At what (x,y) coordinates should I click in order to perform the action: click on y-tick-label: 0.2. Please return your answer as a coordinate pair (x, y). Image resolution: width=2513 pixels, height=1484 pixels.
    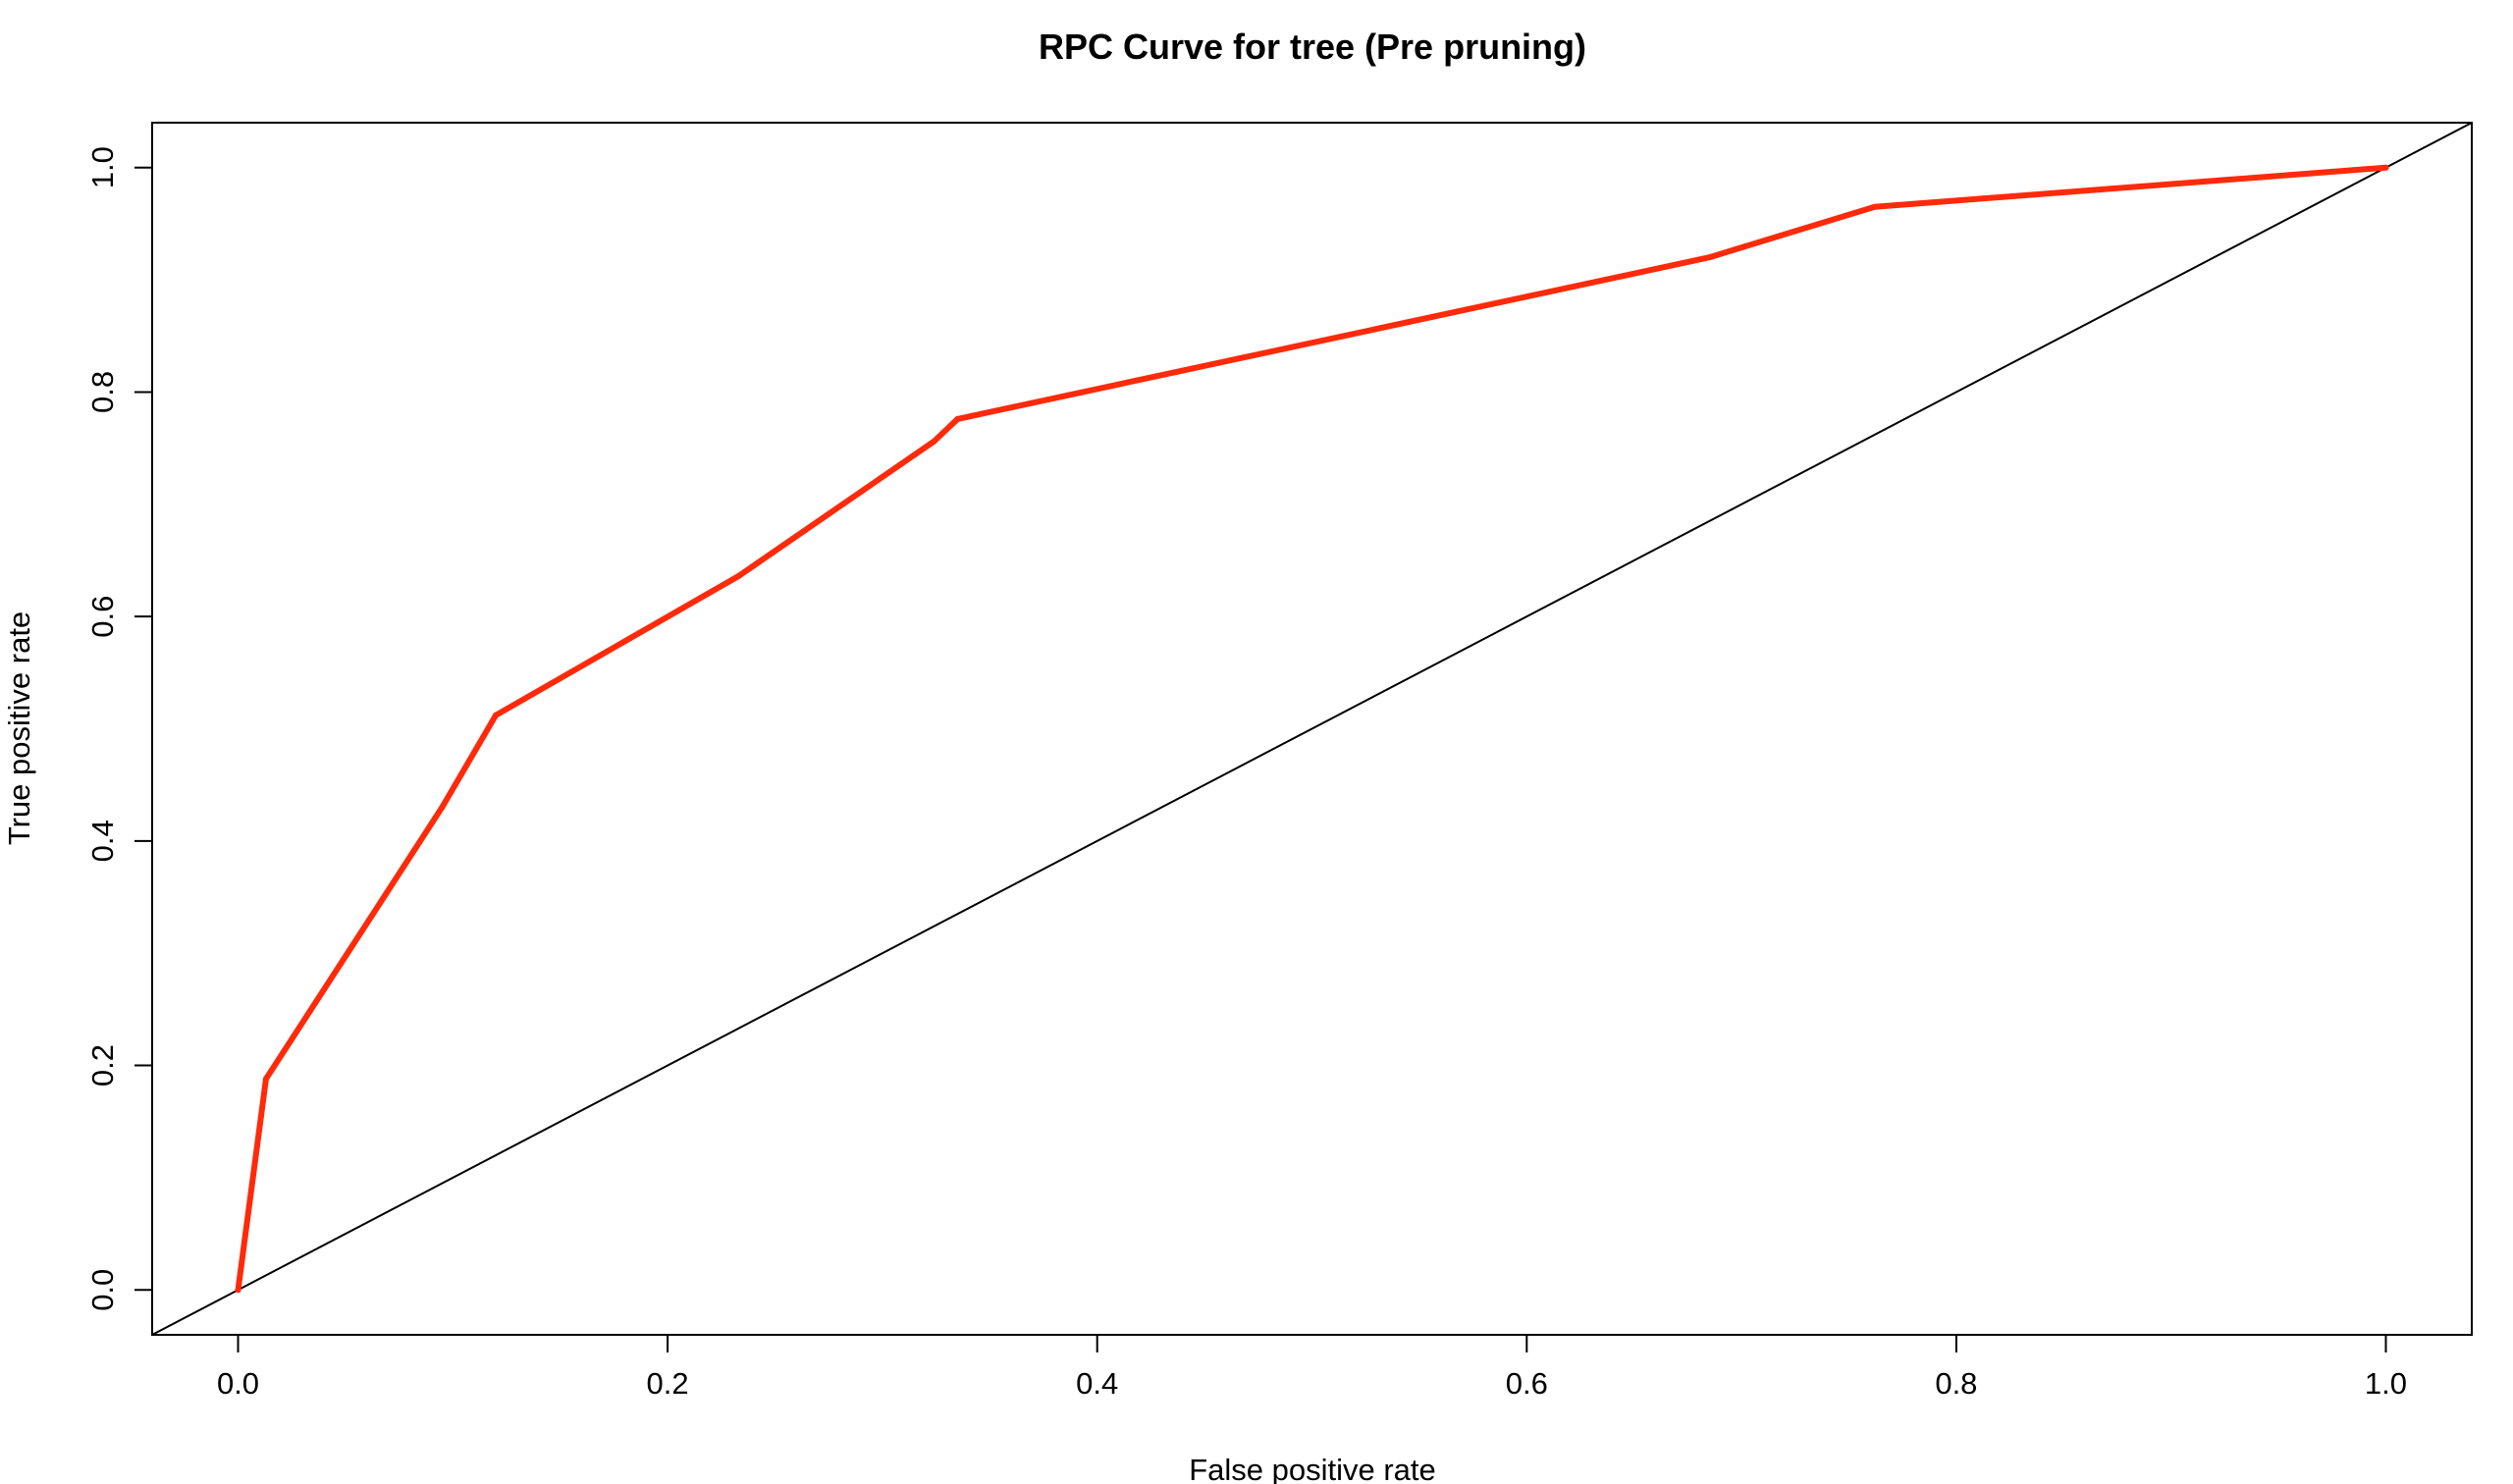
    Looking at the image, I should click on (103, 1065).